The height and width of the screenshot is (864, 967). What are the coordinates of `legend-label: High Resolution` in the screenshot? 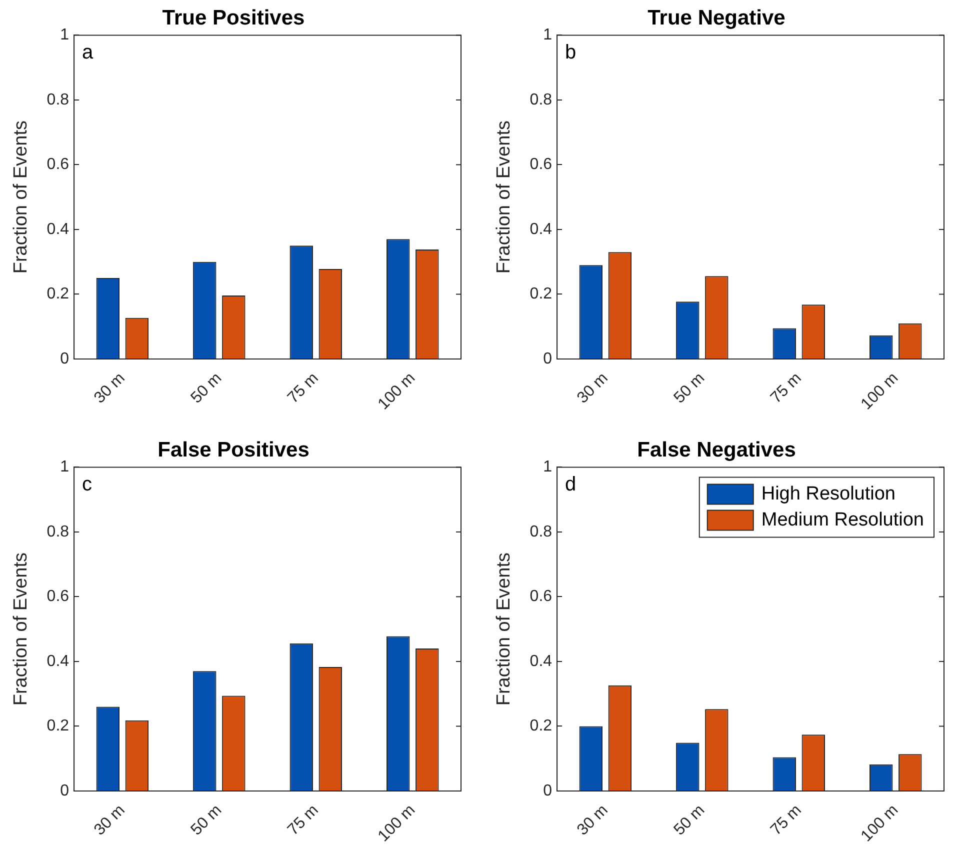 It's located at (828, 493).